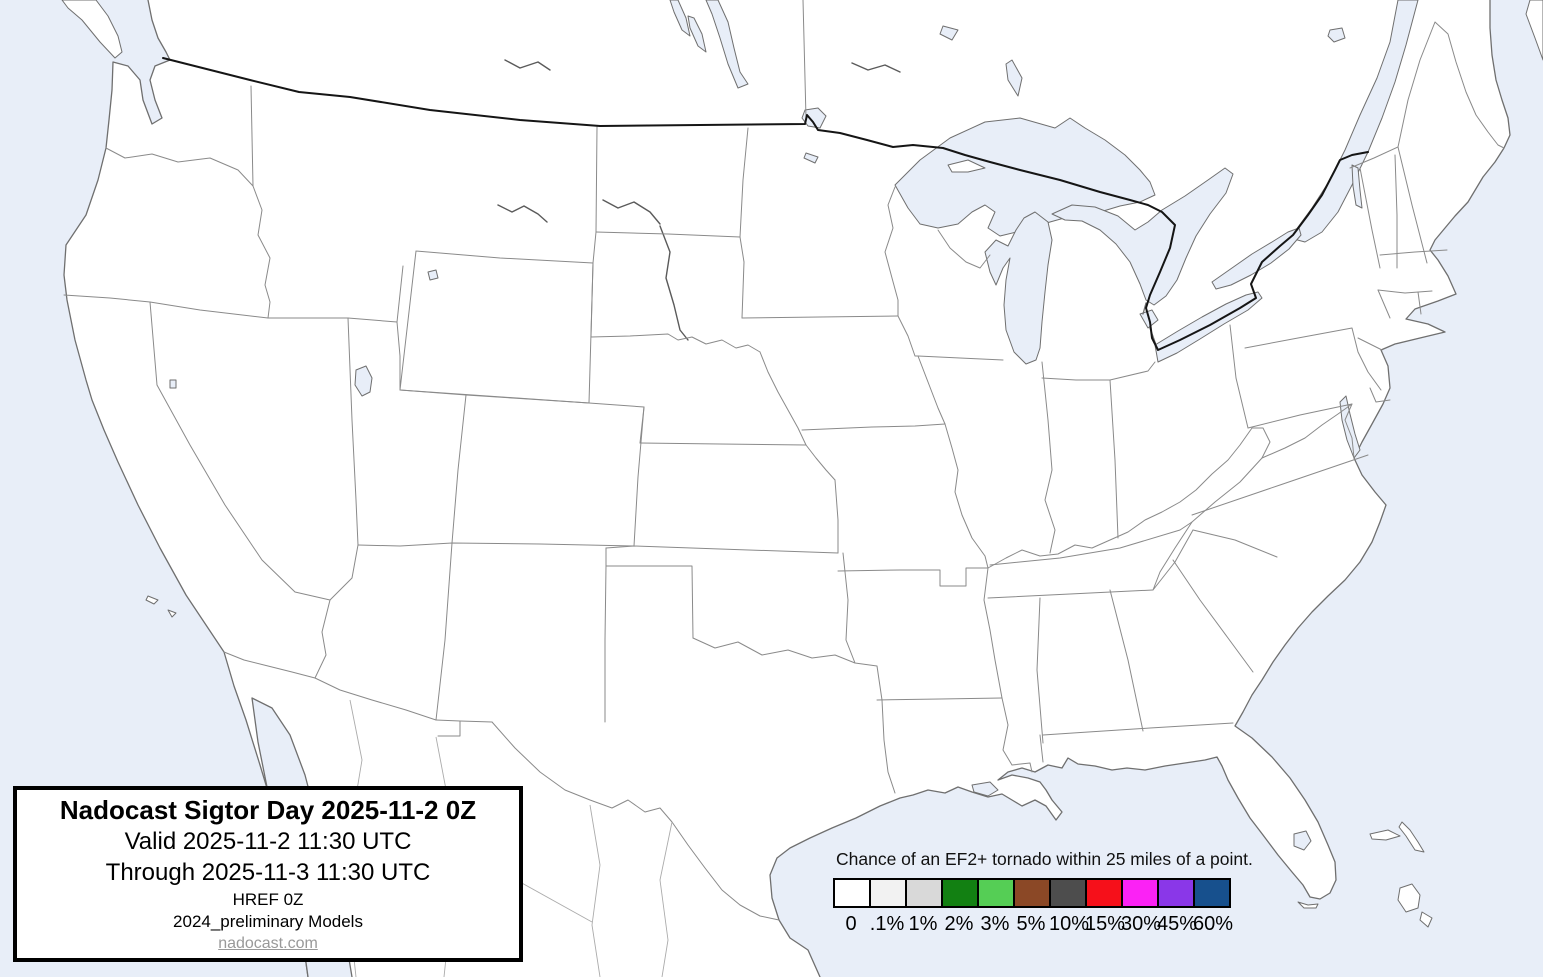 The width and height of the screenshot is (1543, 977). What do you see at coordinates (1534, 30) in the screenshot?
I see `nova-scotia` at bounding box center [1534, 30].